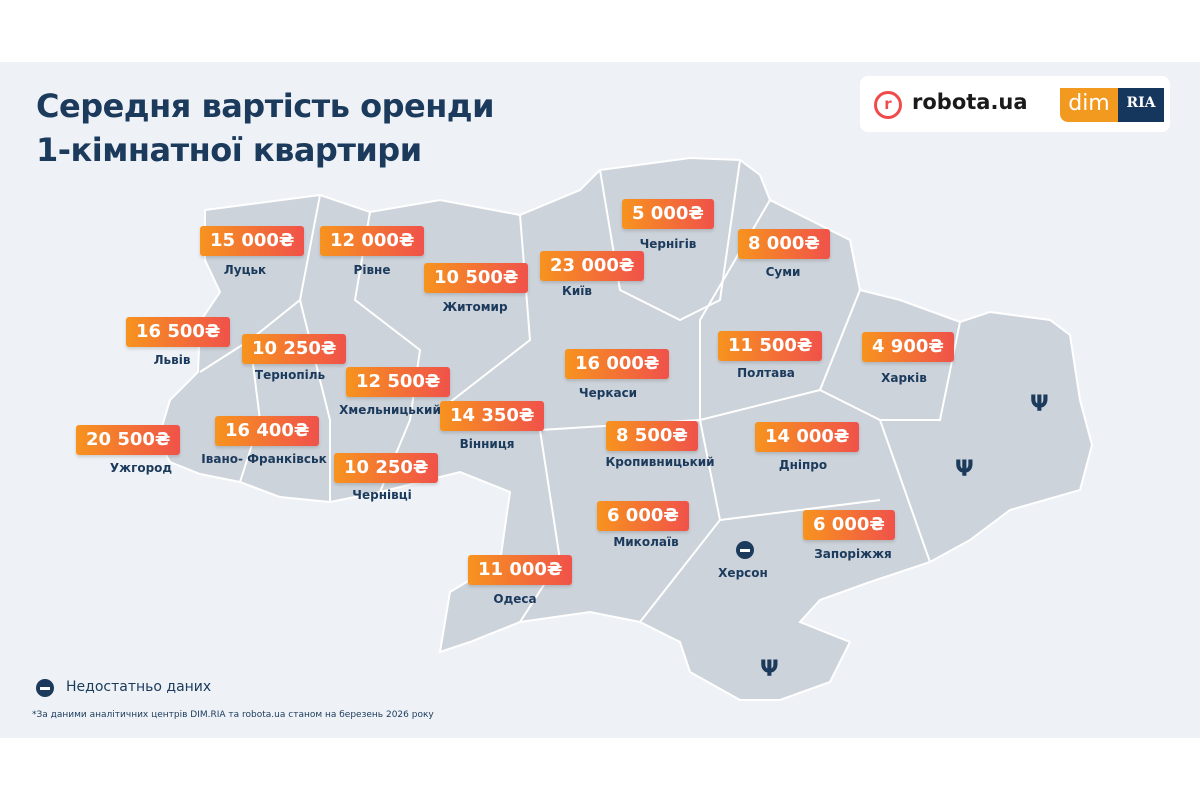 Image resolution: width=1200 pixels, height=800 pixels. I want to click on price-badge: 12 500₴, so click(398, 382).